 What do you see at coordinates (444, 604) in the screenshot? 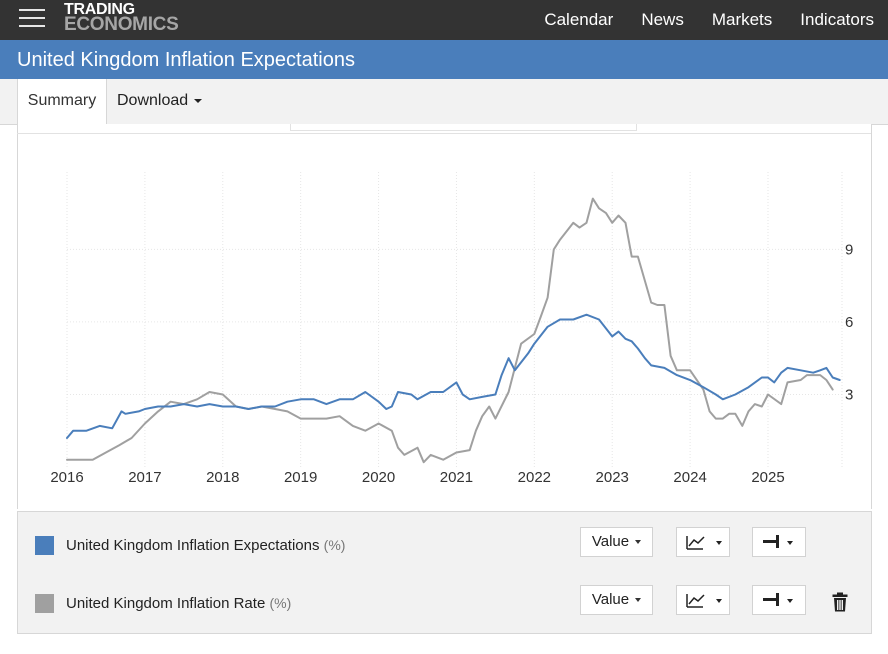
I see `legend-row: United Kingdom Inflation Rate (%) Value` at bounding box center [444, 604].